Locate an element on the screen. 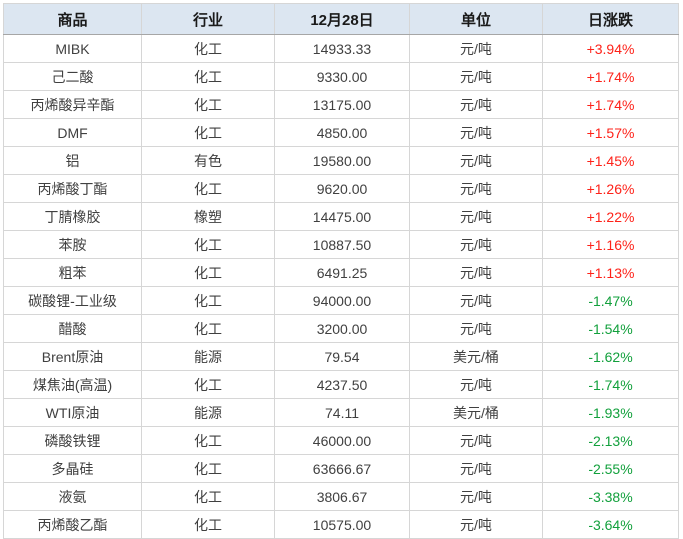 The image size is (683, 539). cell-commodity: 煤焦油(高温) is located at coordinates (72, 384).